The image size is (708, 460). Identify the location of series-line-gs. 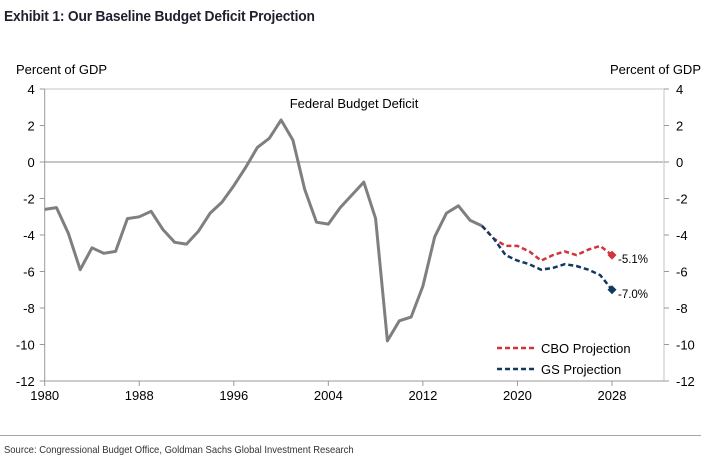
(547, 258).